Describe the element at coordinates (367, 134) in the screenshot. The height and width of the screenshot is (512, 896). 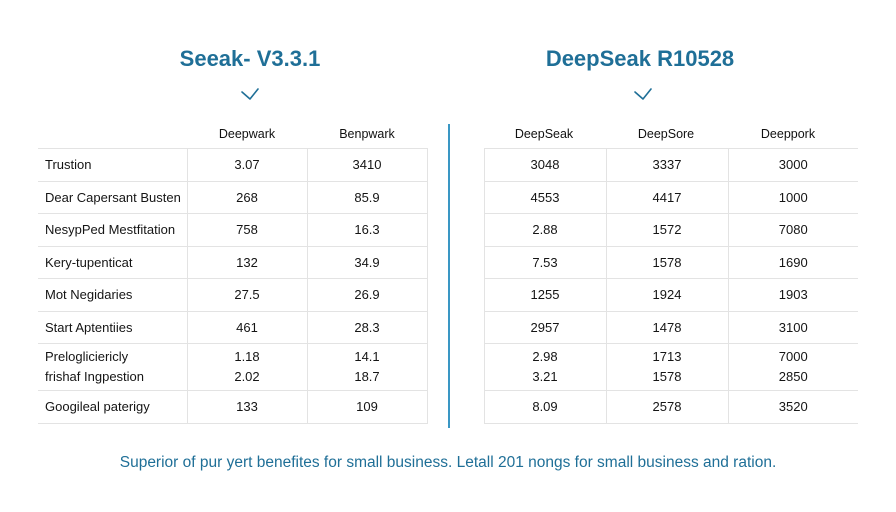
I see `column-header: Benpwark` at that location.